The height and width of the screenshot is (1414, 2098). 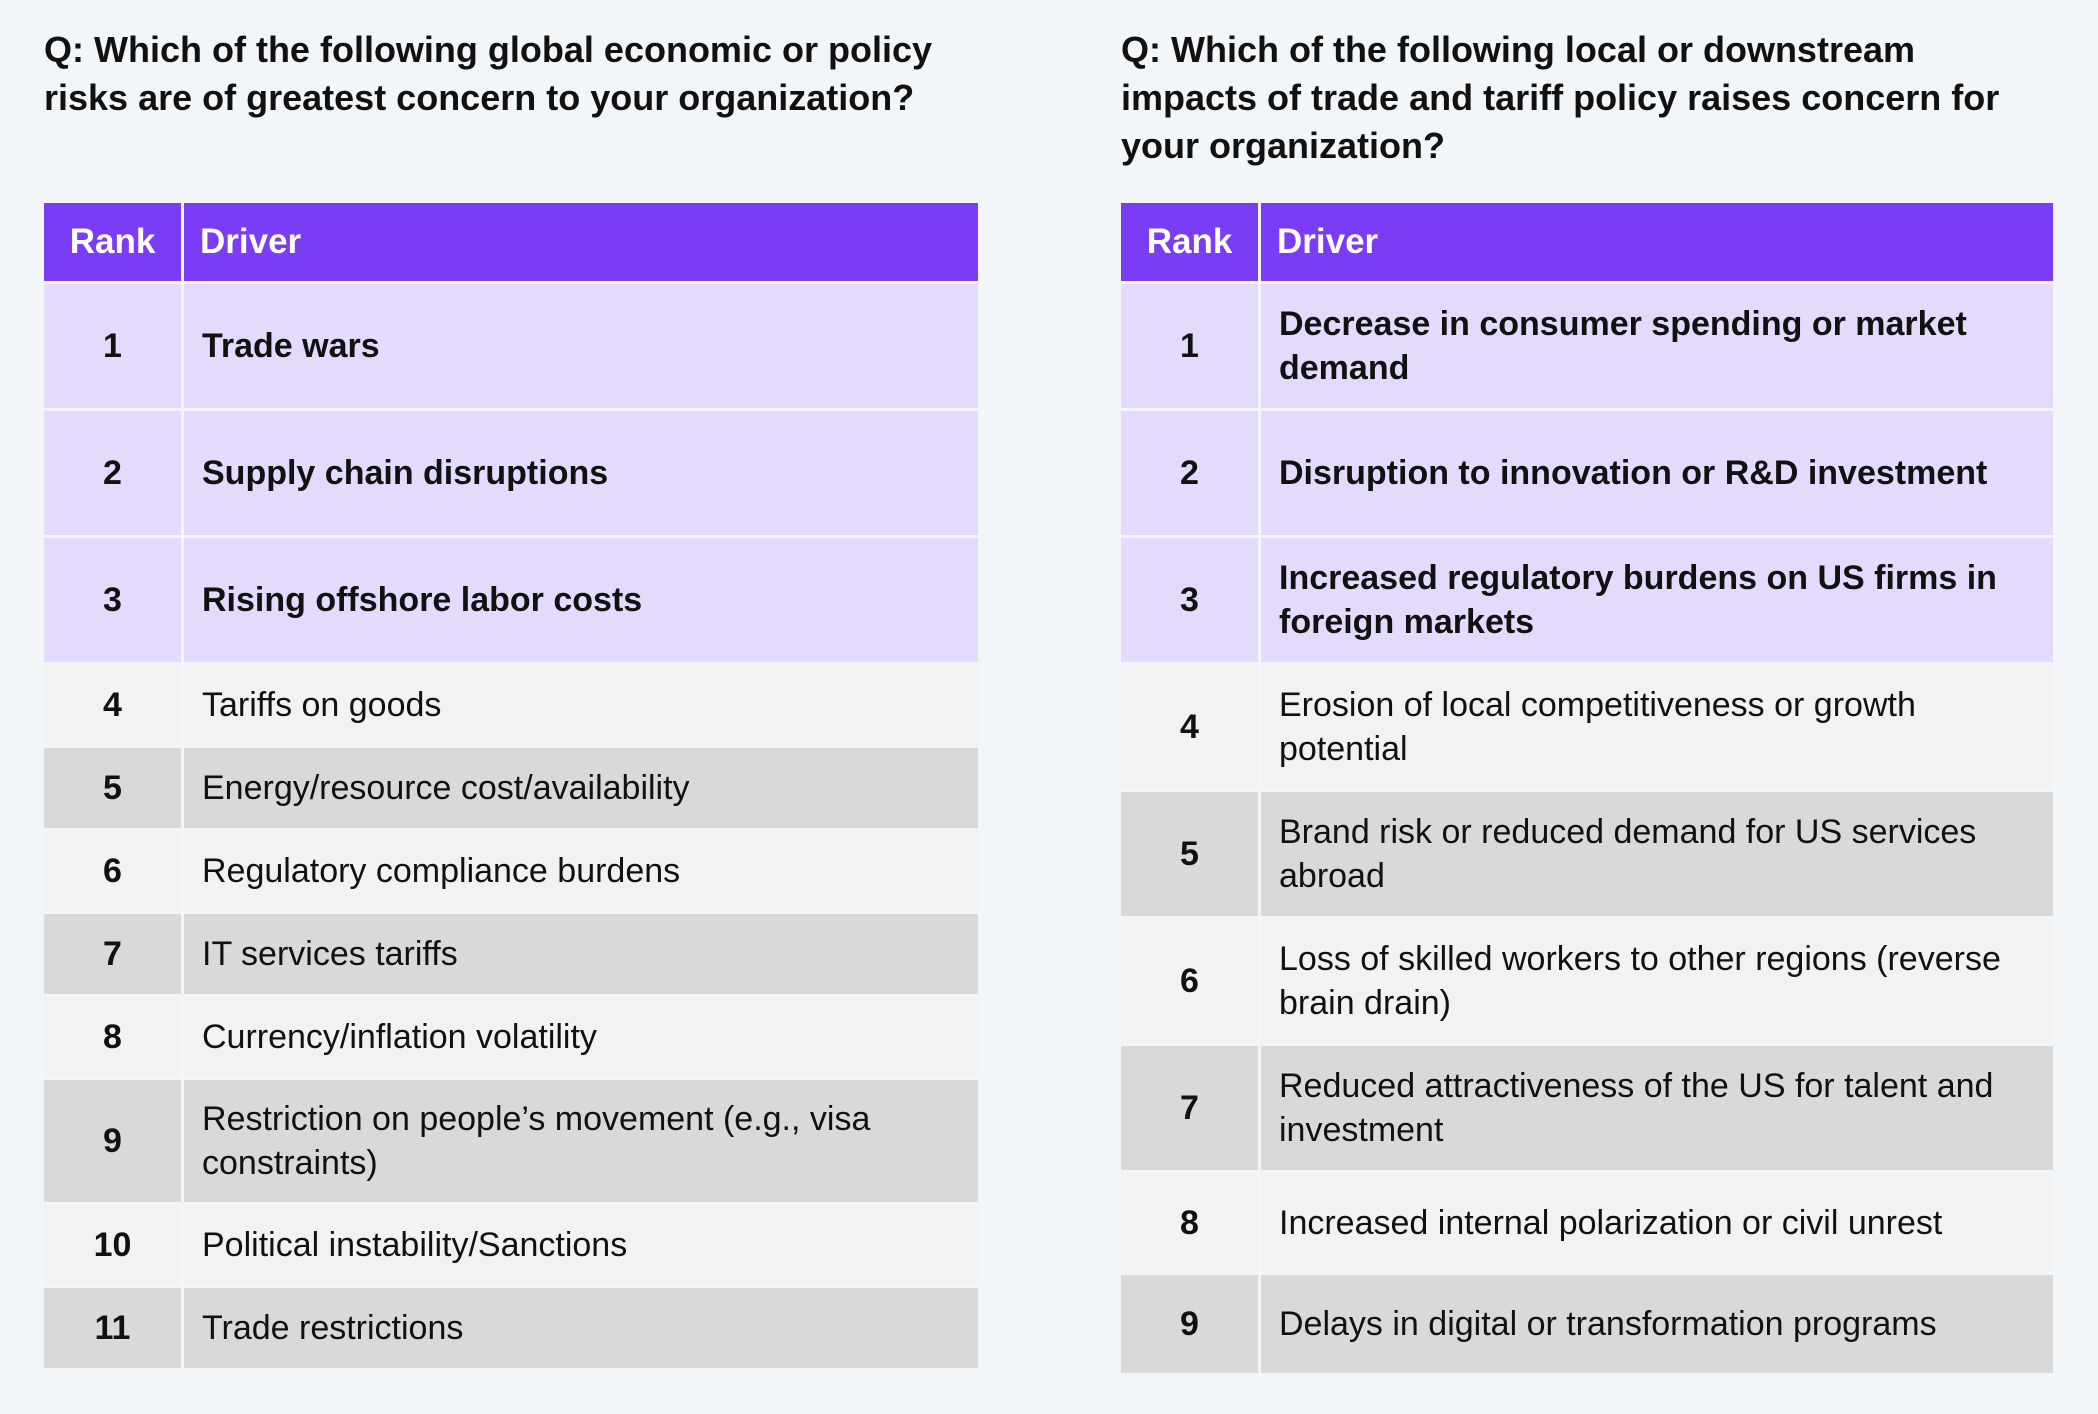 I want to click on driver-cell: Supply chain disruptions, so click(x=581, y=473).